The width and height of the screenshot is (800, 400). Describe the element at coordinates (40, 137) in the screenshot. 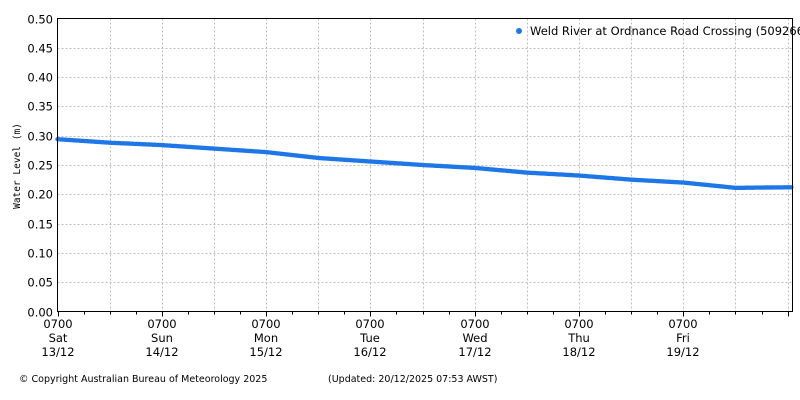

I see `y-tick-label: 0.30` at that location.